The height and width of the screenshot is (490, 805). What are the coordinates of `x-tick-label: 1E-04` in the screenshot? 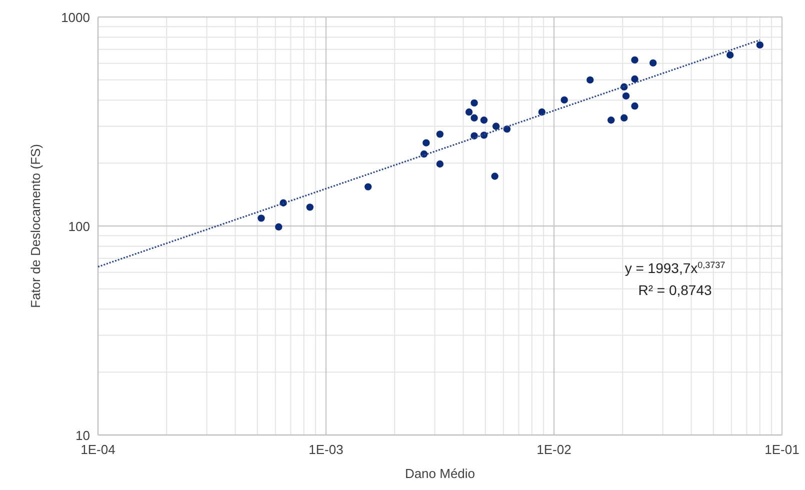 It's located at (98, 449).